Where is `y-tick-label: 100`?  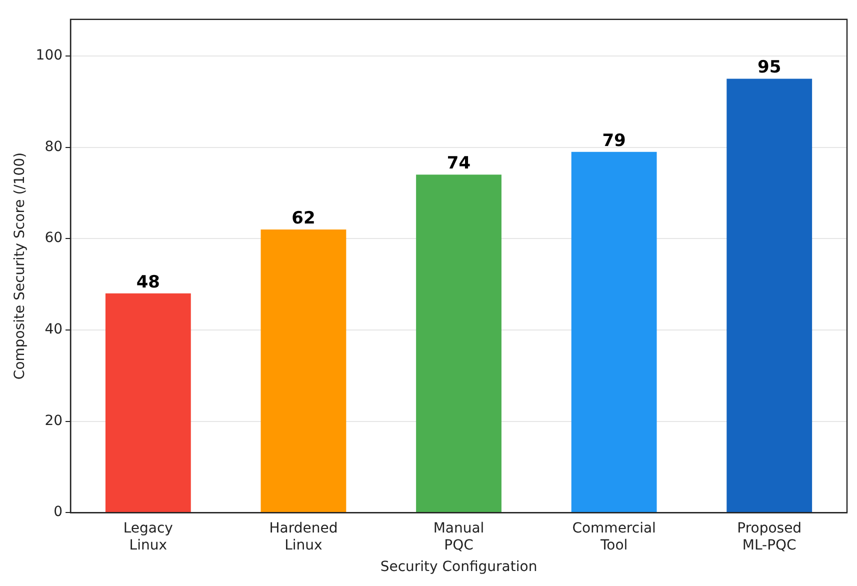
y-tick-label: 100 is located at coordinates (49, 56).